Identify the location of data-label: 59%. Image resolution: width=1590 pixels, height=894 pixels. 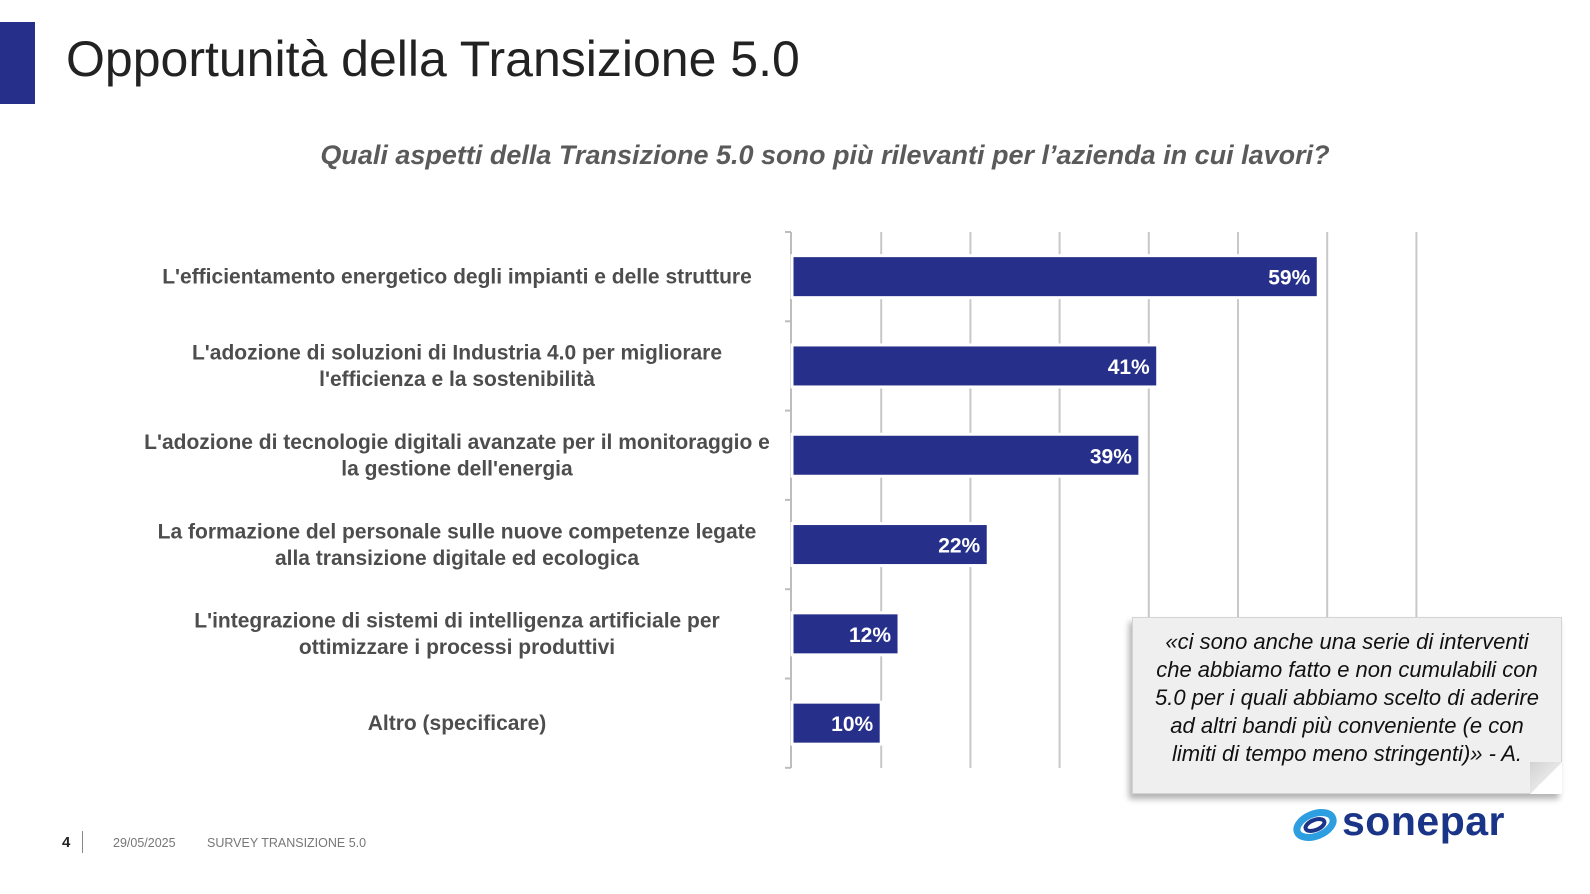
(1289, 278).